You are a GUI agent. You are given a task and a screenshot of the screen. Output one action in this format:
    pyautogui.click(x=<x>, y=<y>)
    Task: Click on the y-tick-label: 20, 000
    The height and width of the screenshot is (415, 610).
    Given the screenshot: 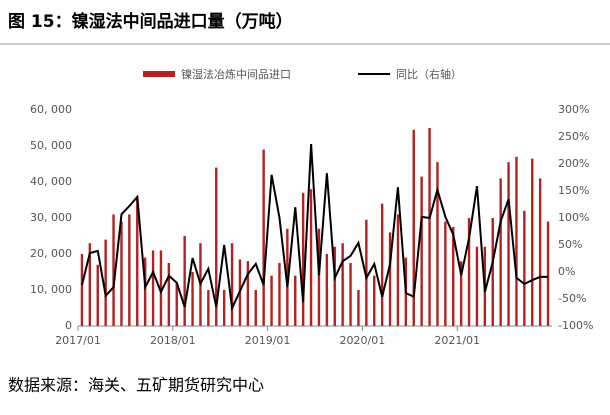 What is the action you would take?
    pyautogui.click(x=51, y=253)
    